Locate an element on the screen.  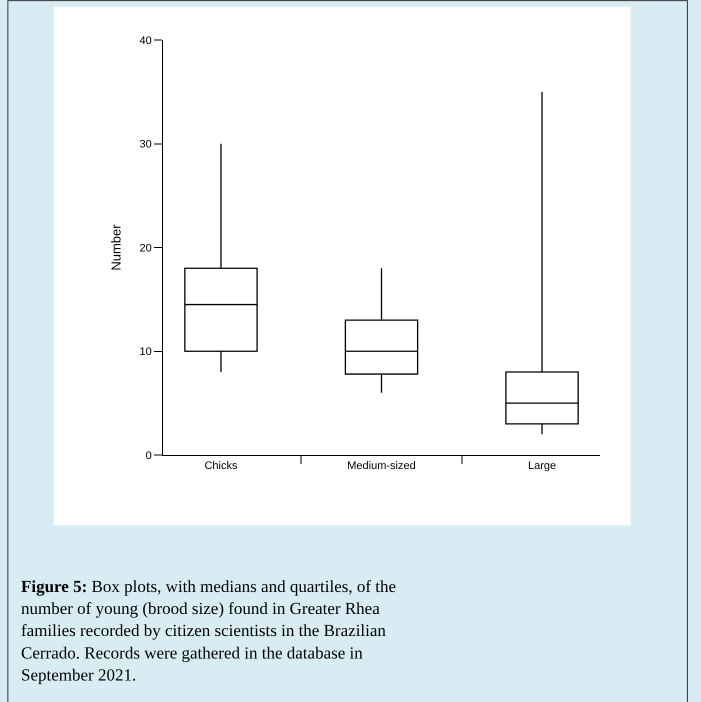
x-tick-label: Chicks is located at coordinates (221, 466).